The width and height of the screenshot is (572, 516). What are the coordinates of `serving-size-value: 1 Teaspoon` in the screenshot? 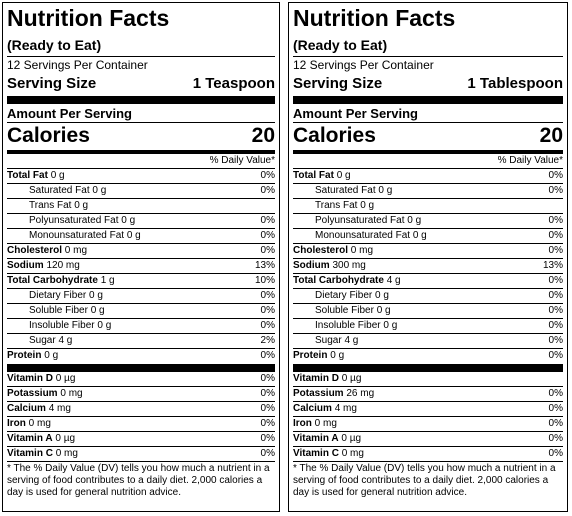 It's located at (233, 83).